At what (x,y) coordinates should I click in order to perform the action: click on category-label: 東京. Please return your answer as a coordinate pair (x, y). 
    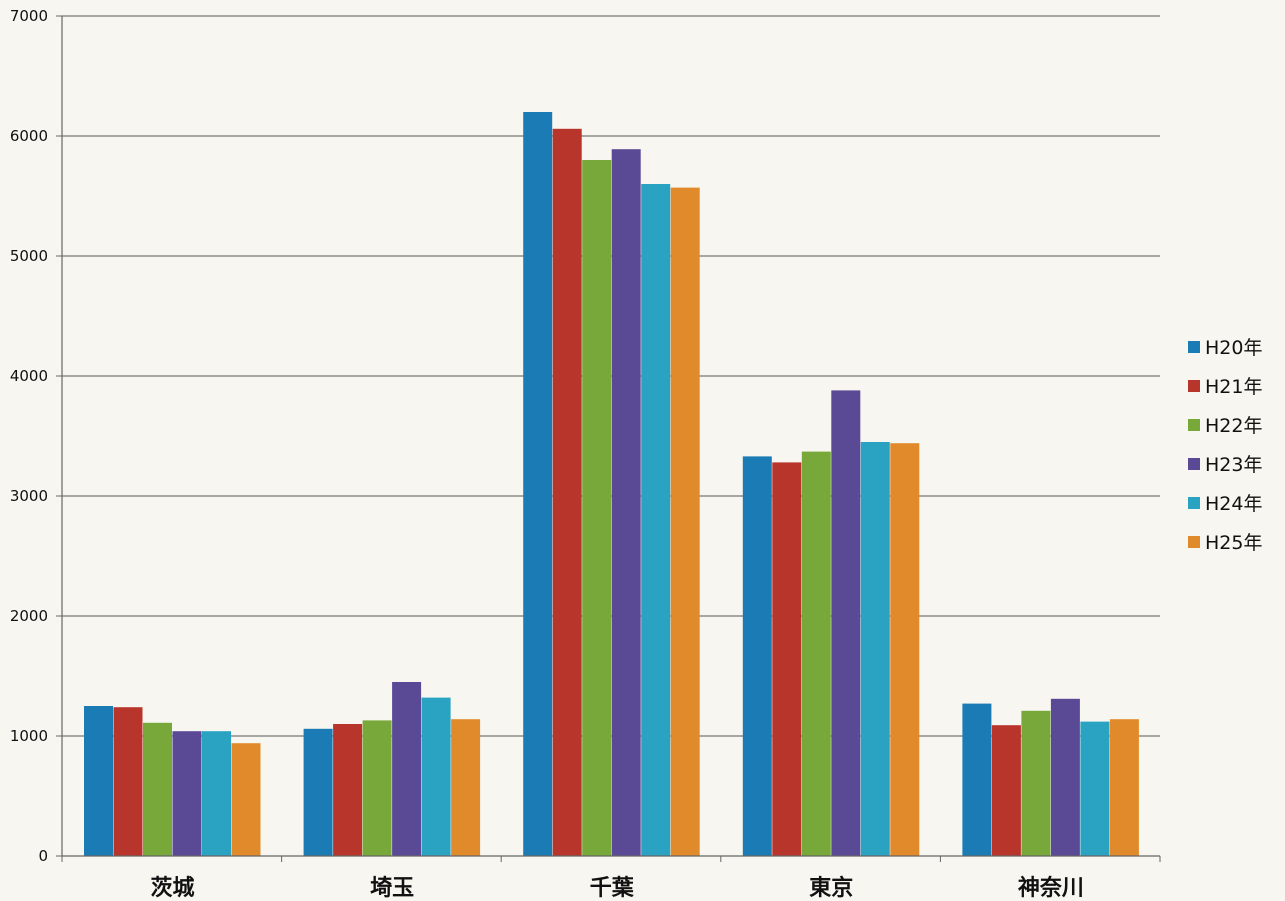
    Looking at the image, I should click on (831, 888).